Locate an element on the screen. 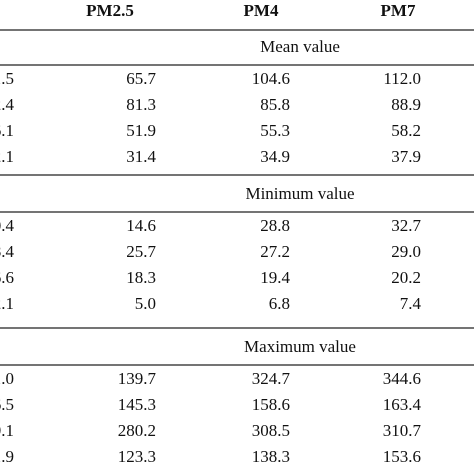 This screenshot has width=474, height=474. cell: 19.4 is located at coordinates (275, 277).